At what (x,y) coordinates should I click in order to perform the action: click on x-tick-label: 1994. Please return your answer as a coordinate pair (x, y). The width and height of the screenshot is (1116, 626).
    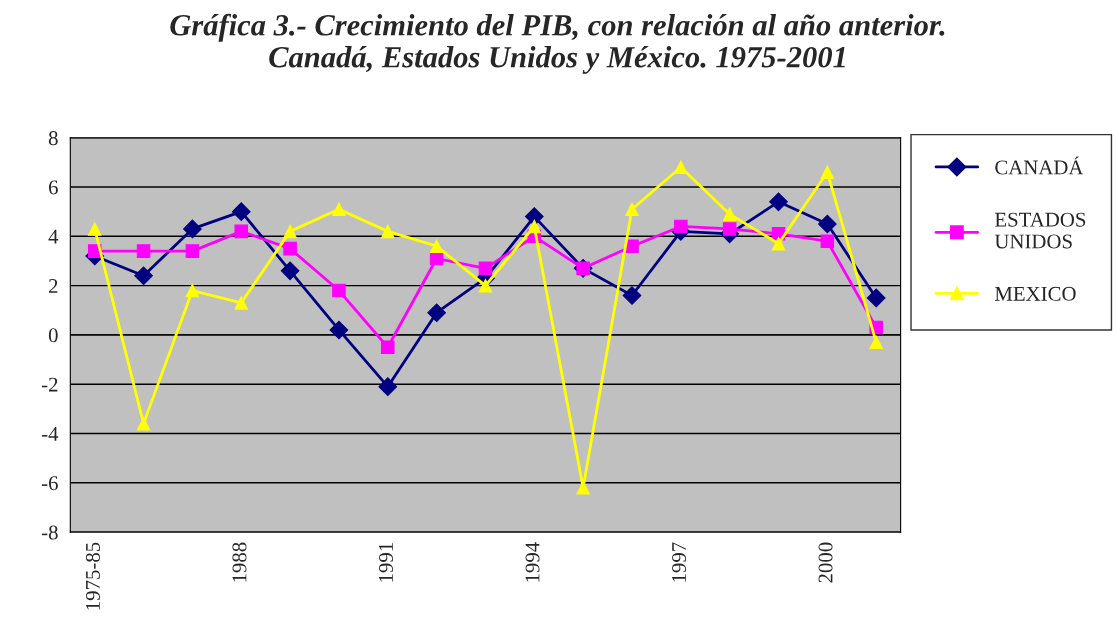
    Looking at the image, I should click on (532, 562).